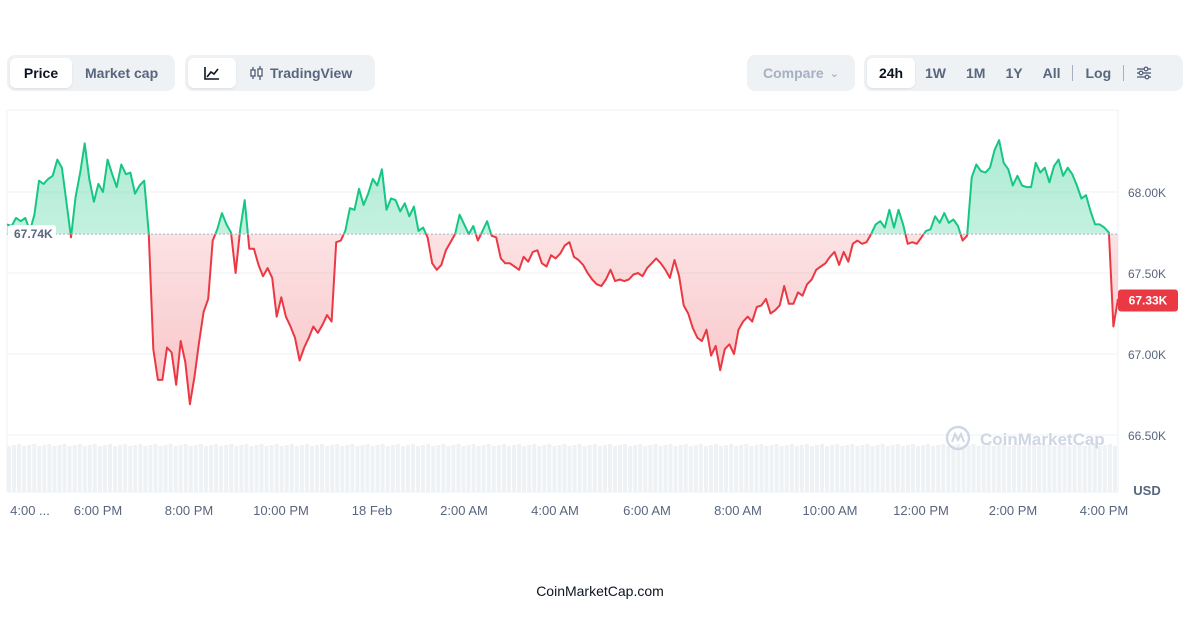 The image size is (1200, 630). I want to click on coinmarketcap-logo-icon, so click(958, 438).